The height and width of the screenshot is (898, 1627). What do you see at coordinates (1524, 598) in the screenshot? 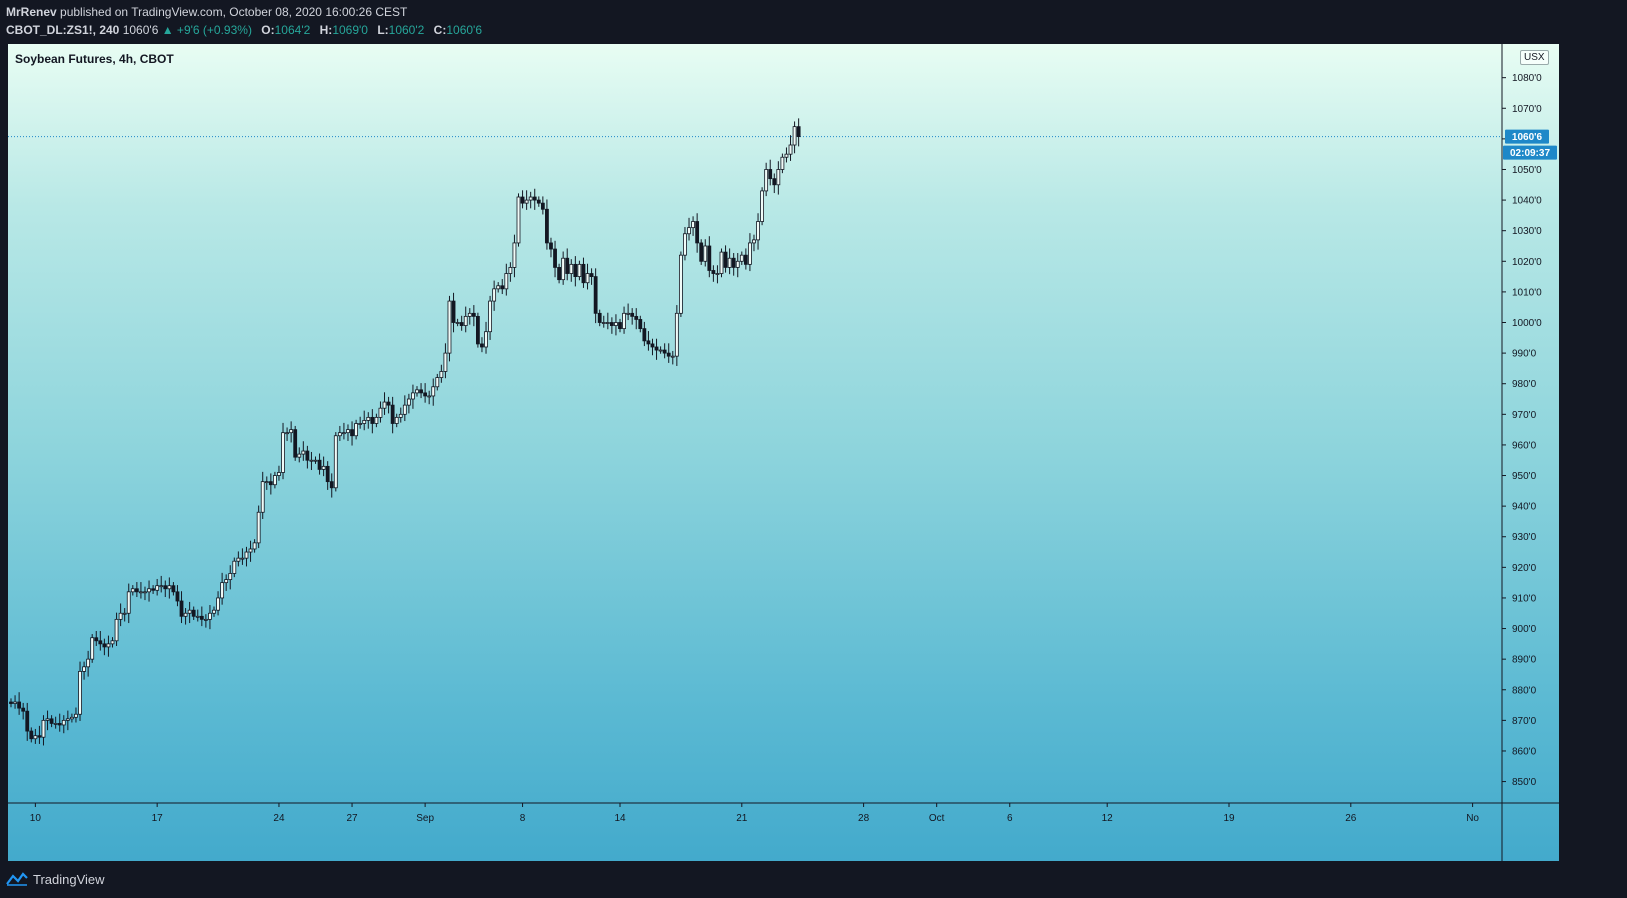
I see `y-tick-label: 910'0` at bounding box center [1524, 598].